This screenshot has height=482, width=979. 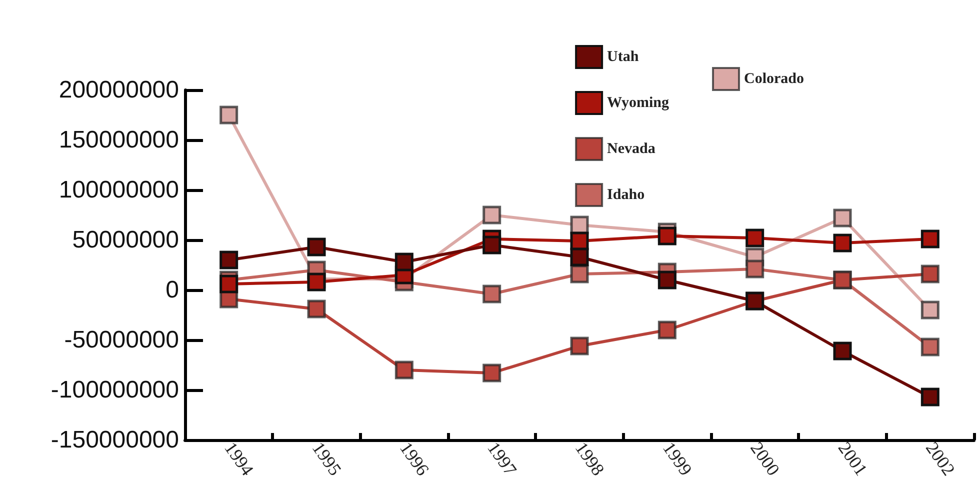 What do you see at coordinates (774, 79) in the screenshot?
I see `legend-label: Colorado` at bounding box center [774, 79].